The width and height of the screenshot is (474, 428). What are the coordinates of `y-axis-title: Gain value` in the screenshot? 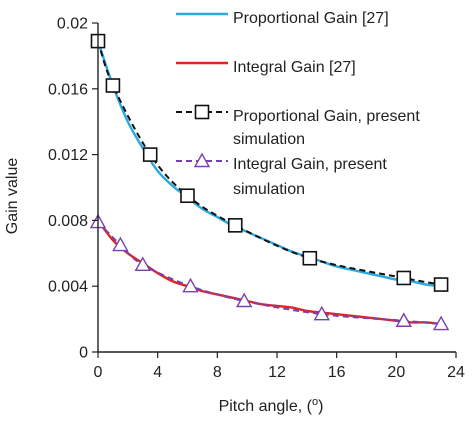 It's located at (12, 196).